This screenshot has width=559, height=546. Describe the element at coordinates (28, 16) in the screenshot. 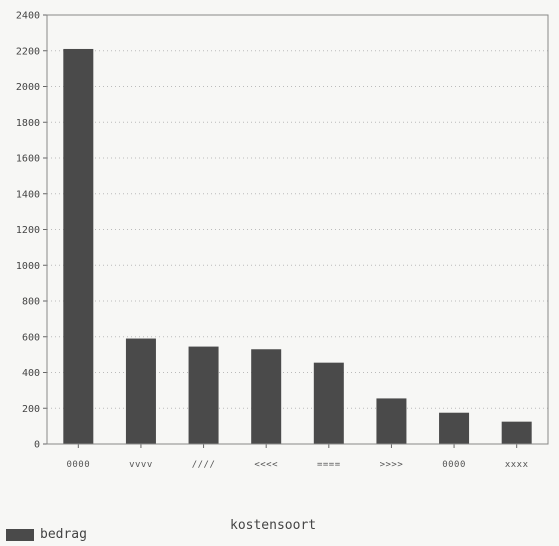

I see `y-tick-label: 2400` at that location.